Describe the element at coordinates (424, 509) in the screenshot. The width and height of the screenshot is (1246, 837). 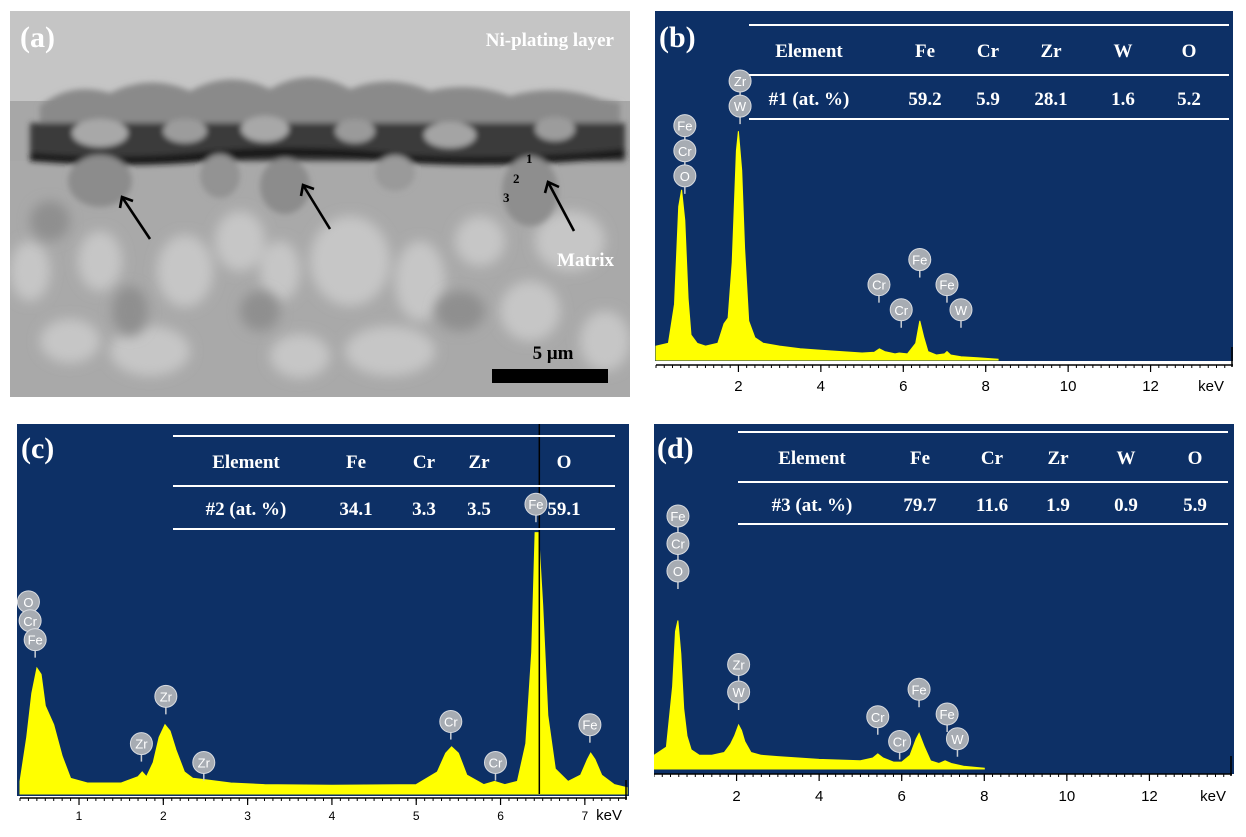
I see `table-cell-c-2: 3.3` at that location.